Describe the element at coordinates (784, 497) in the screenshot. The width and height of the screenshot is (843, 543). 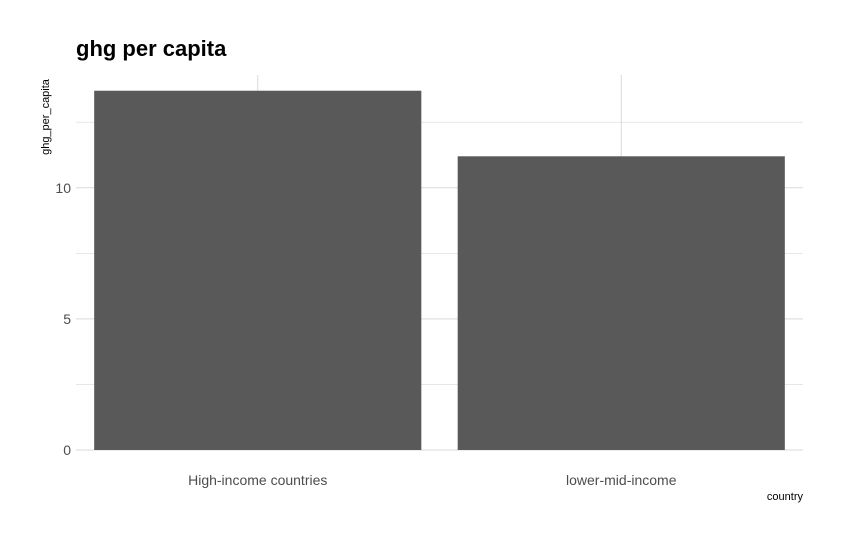
I see `x-axis-title: country` at that location.